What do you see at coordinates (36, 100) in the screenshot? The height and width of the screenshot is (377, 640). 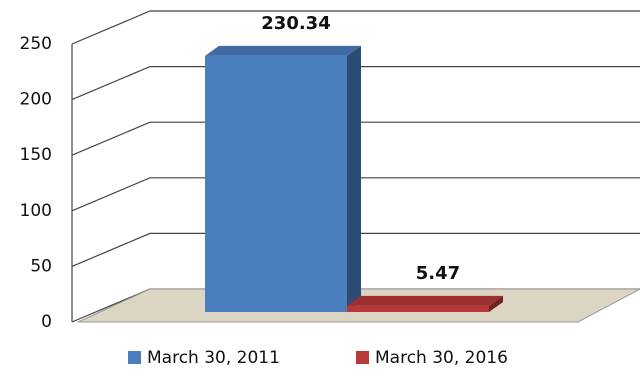 I see `y-tick-label: 200` at bounding box center [36, 100].